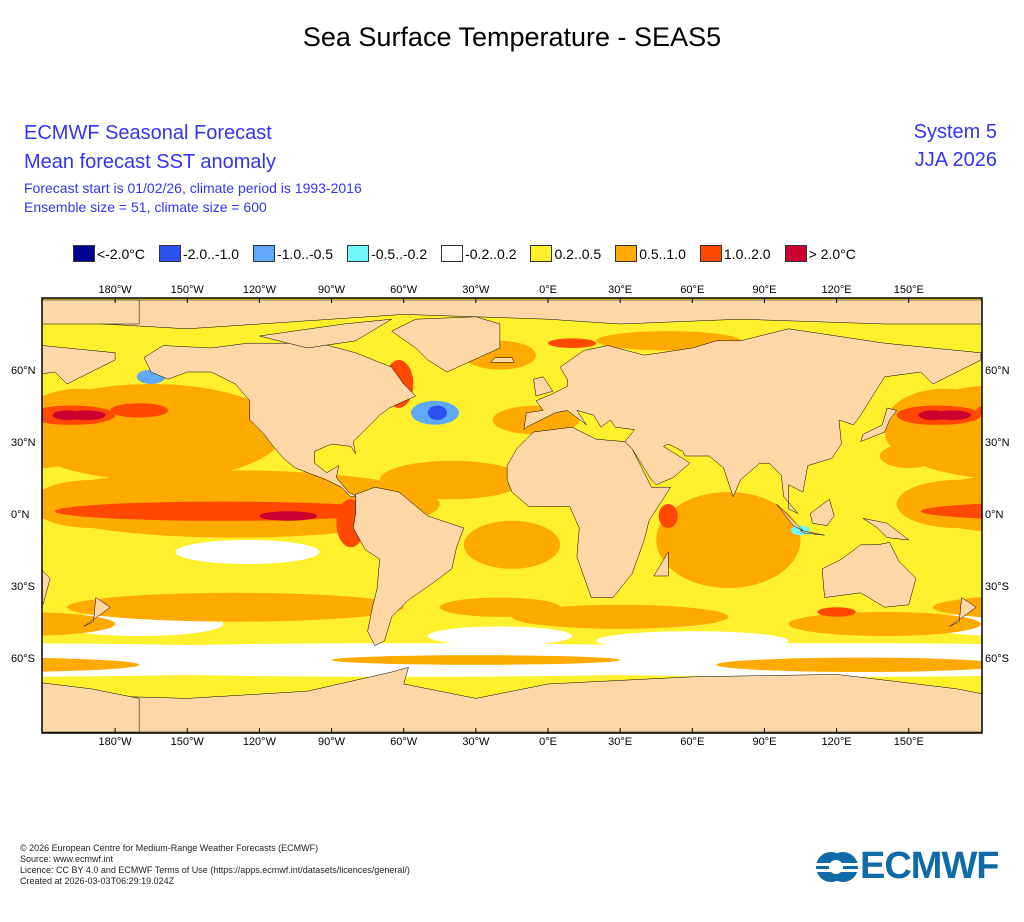 Image resolution: width=1024 pixels, height=922 pixels. Describe the element at coordinates (955, 160) in the screenshot. I see `season-label: JJA 2026` at that location.